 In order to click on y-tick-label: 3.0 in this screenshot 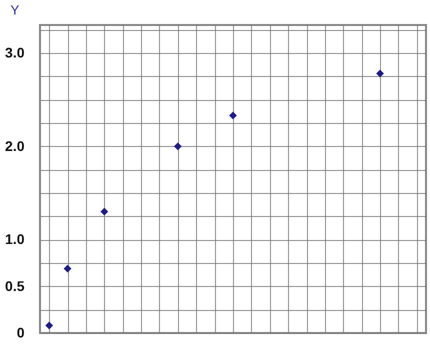, I will do `click(15, 52)`.